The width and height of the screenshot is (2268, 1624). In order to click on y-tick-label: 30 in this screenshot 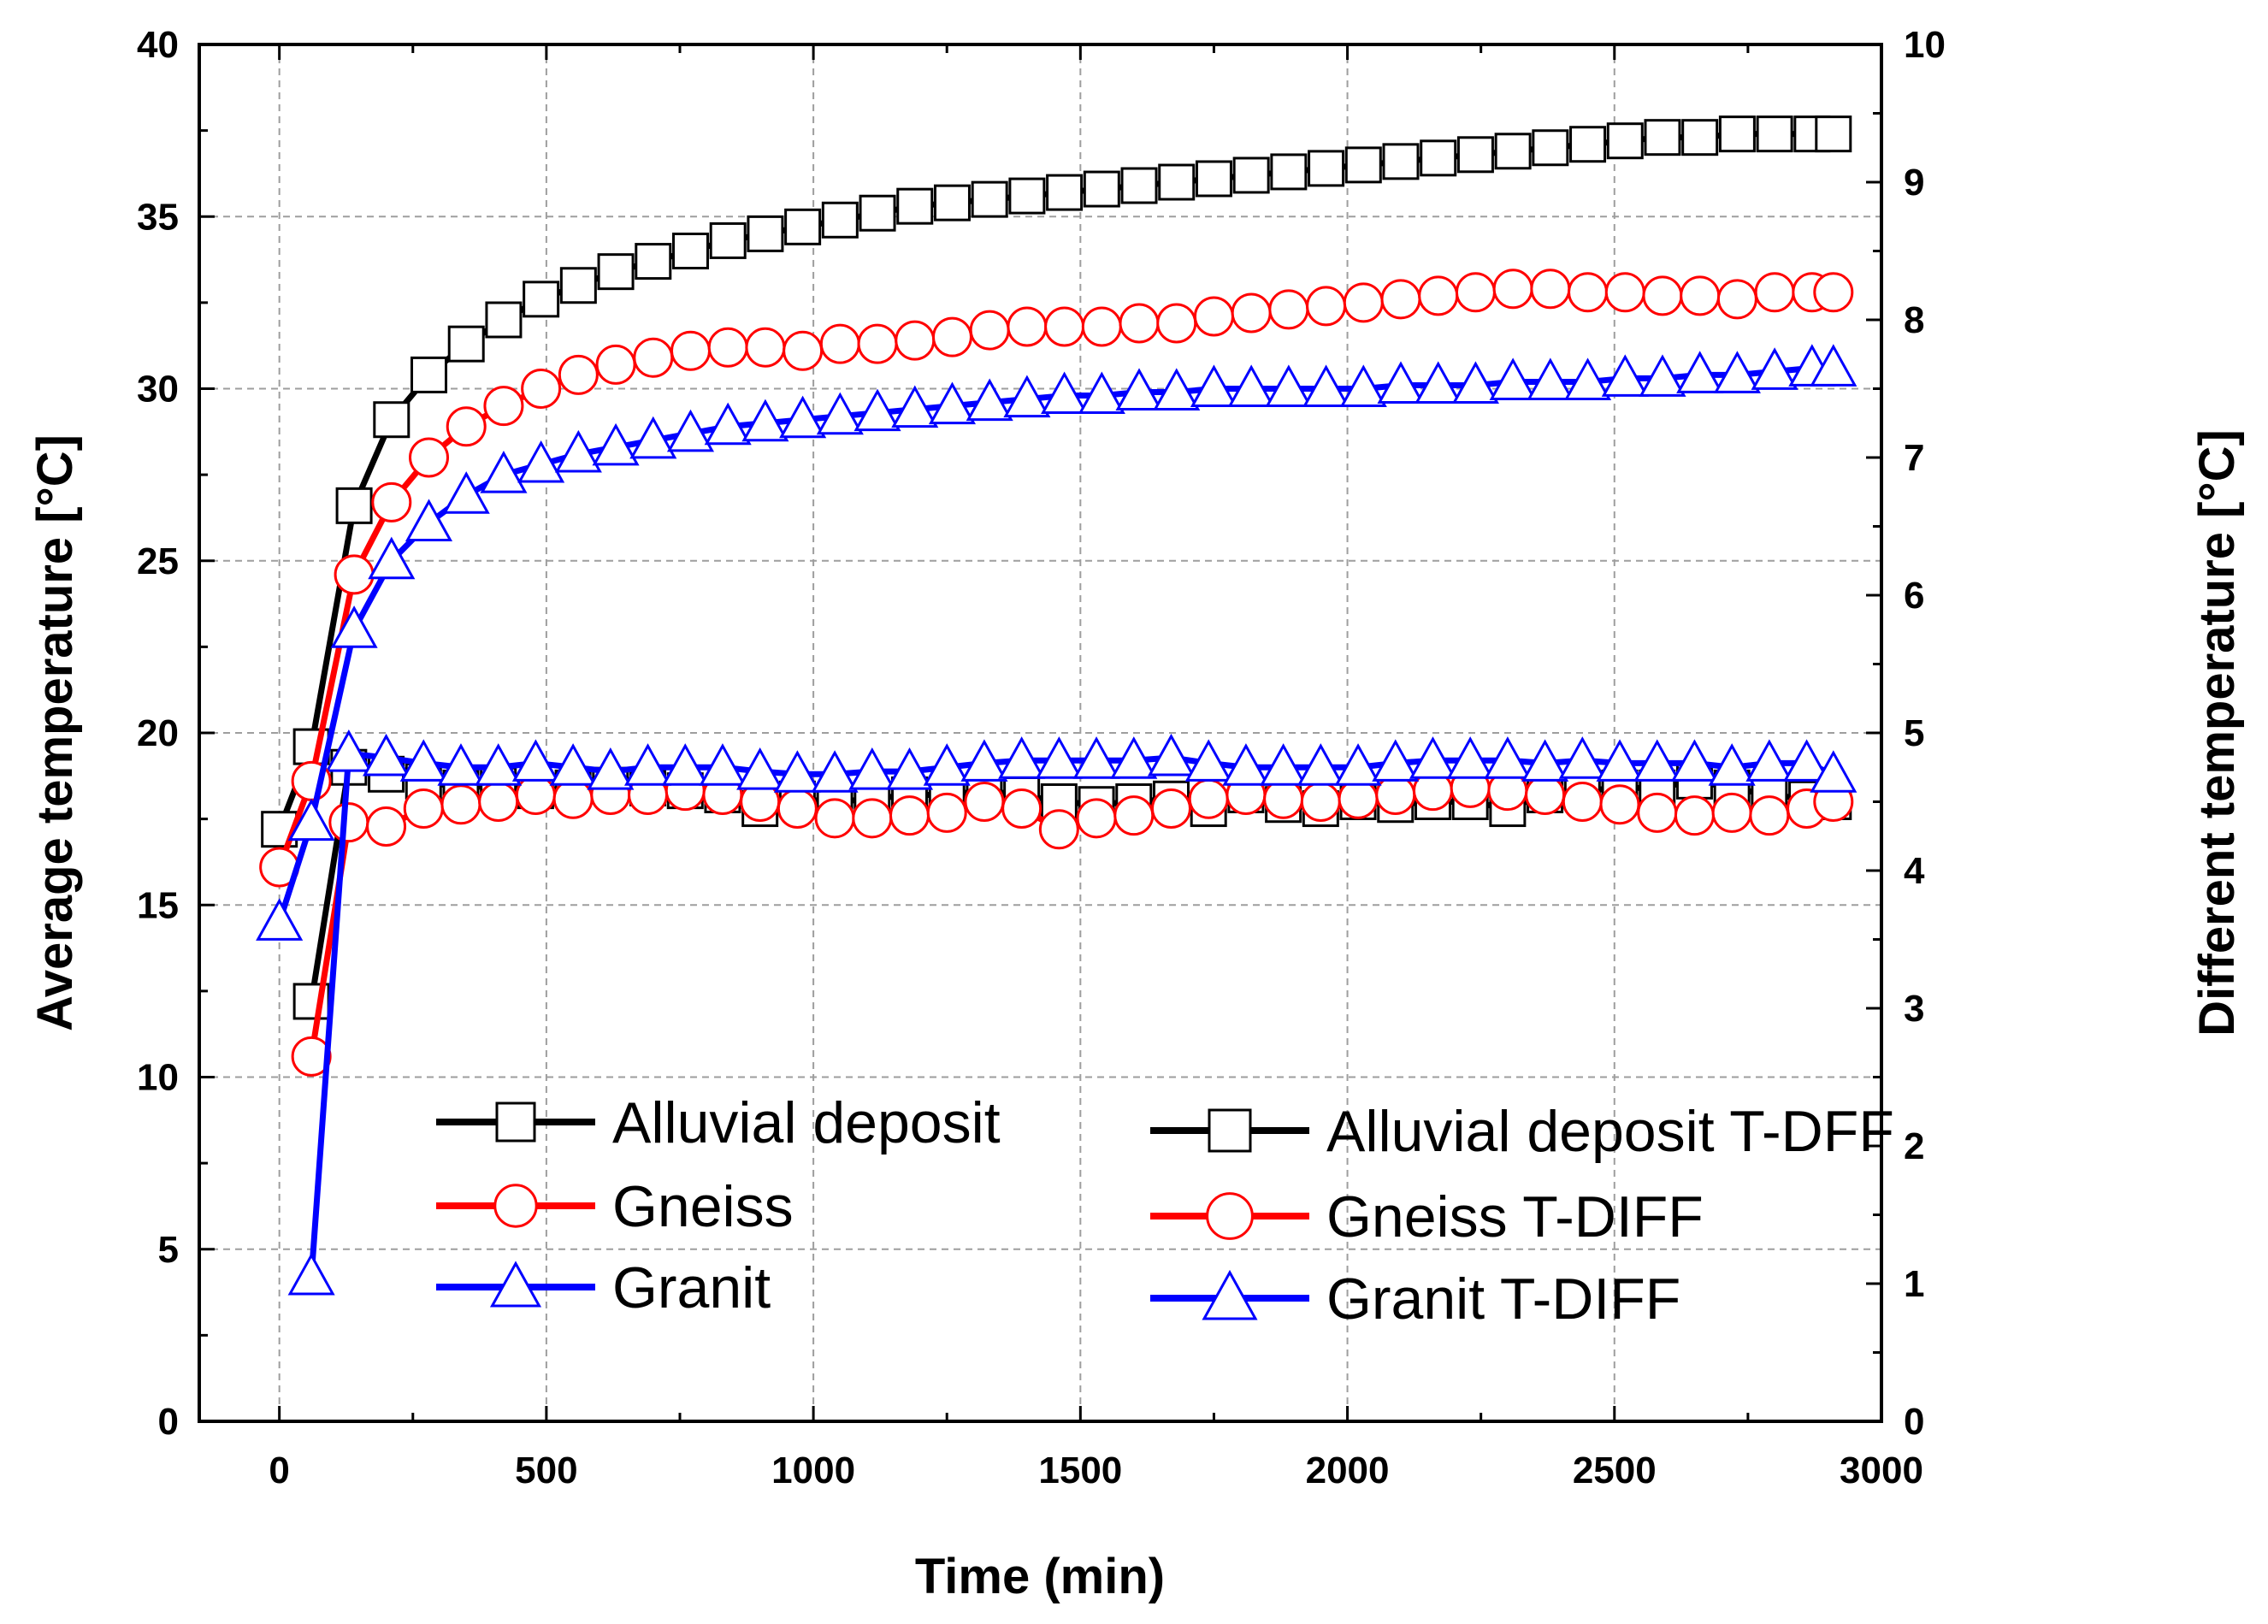, I will do `click(158, 389)`.